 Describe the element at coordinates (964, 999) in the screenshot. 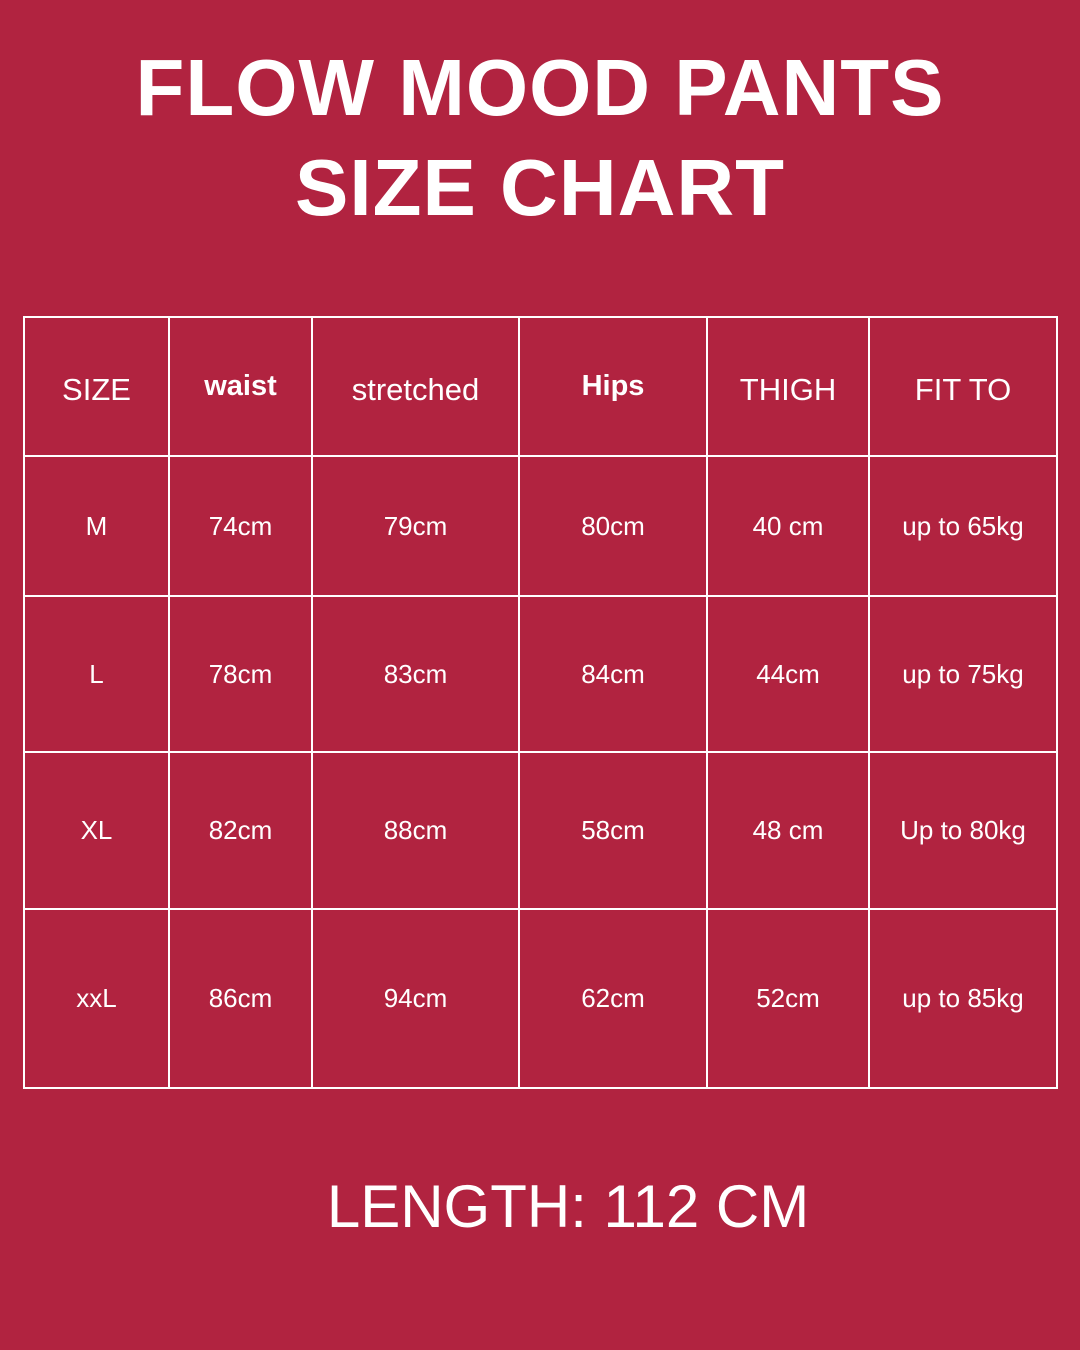

I see `table-cell: up to 85kg` at that location.